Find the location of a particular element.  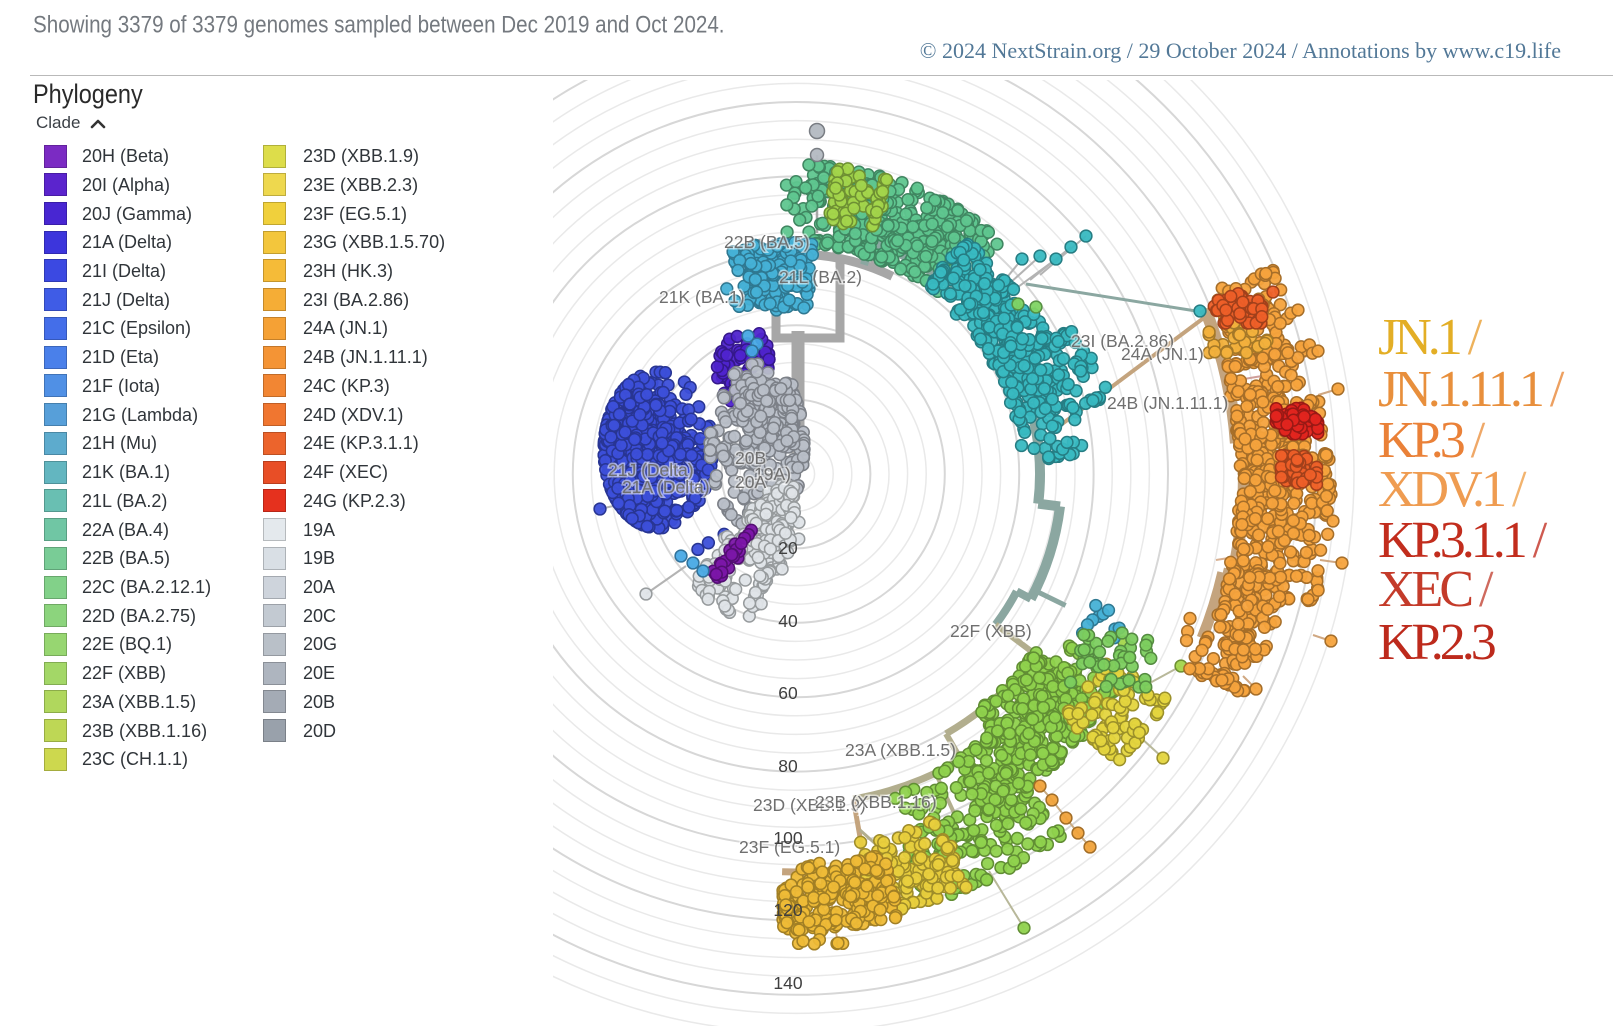

svg-text: 21A (Delta) is located at coordinates (666, 487).